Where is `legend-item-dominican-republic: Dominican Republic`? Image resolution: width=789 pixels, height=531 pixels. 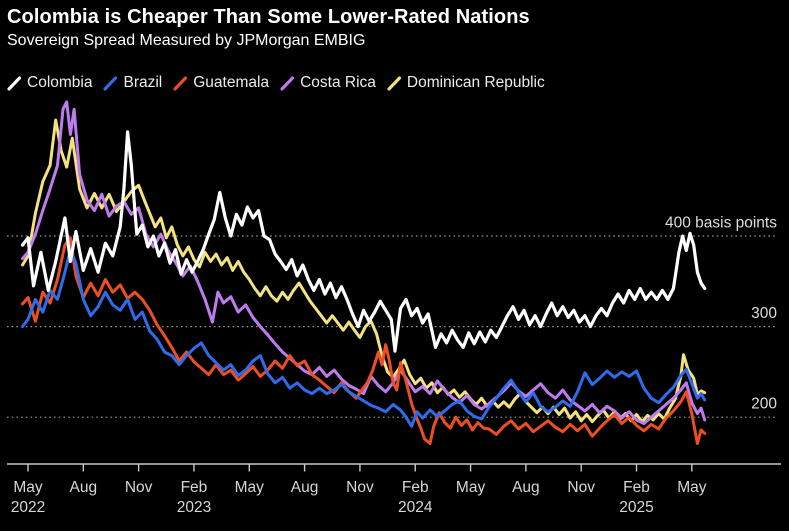 legend-item-dominican-republic: Dominican Republic is located at coordinates (466, 83).